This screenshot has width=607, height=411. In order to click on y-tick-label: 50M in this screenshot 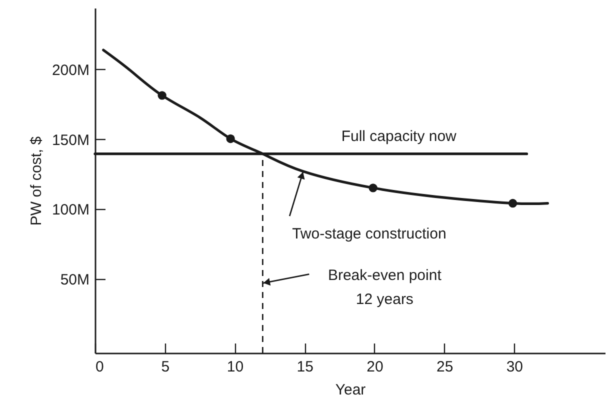, I will do `click(75, 279)`.